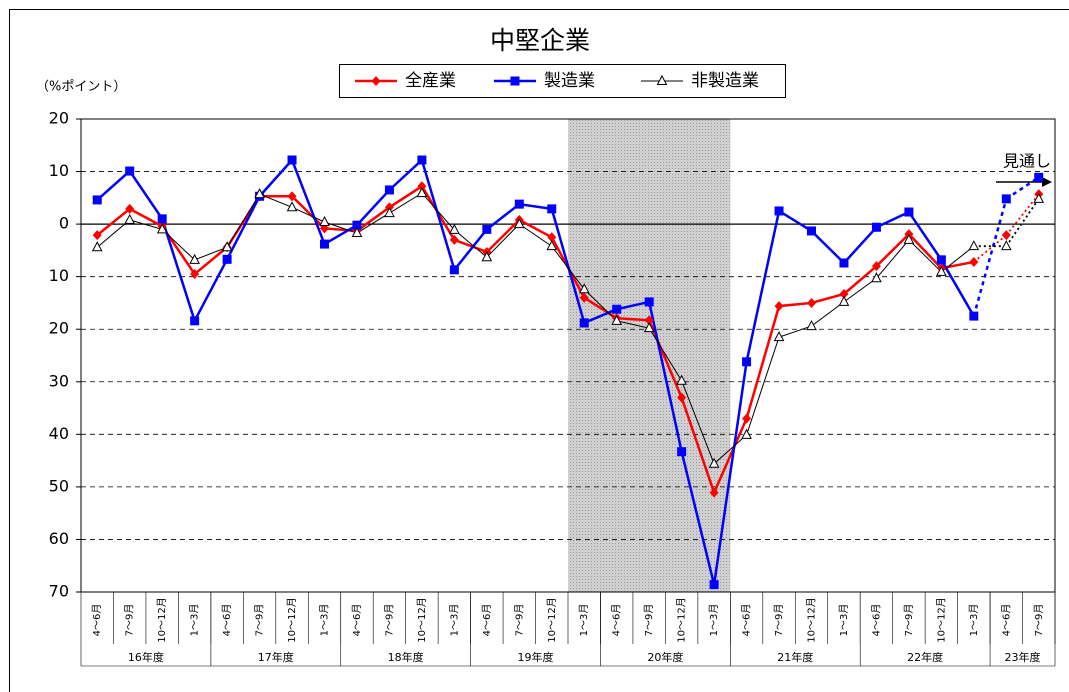 The height and width of the screenshot is (692, 1069). I want to click on annotation-arrowhead, so click(1047, 182).